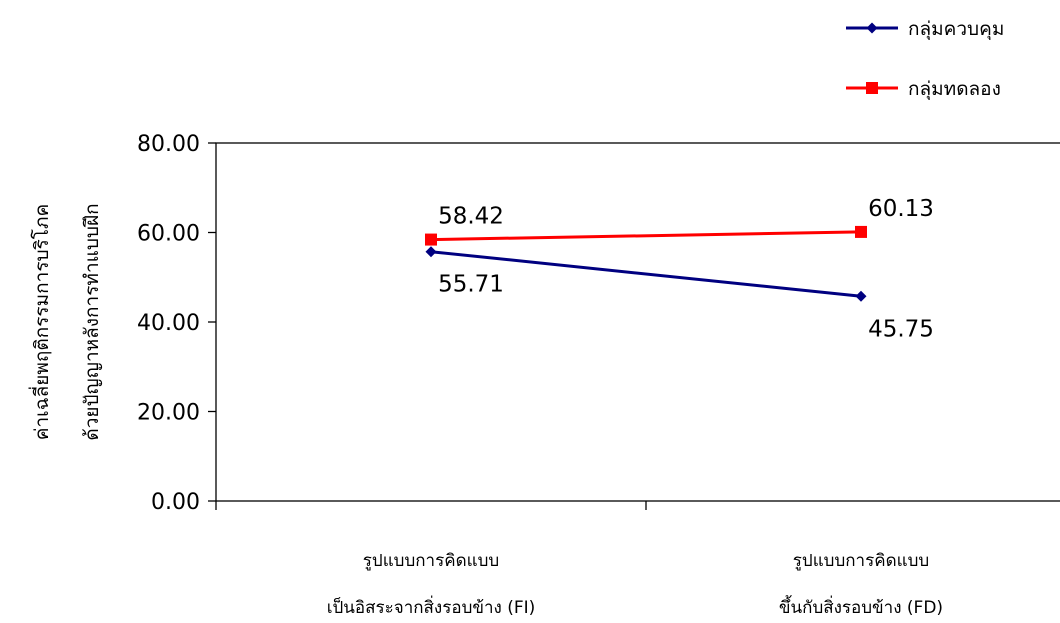 This screenshot has height=623, width=1060. Describe the element at coordinates (168, 144) in the screenshot. I see `y-tick-label: 80.00` at that location.